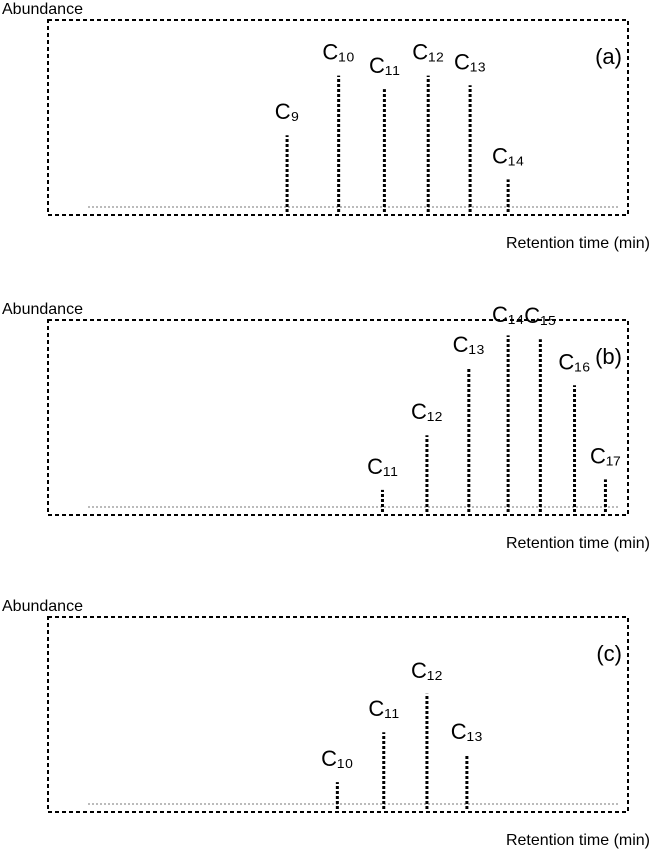 The width and height of the screenshot is (652, 851). Describe the element at coordinates (608, 356) in the screenshot. I see `panel-label: (b)` at that location.